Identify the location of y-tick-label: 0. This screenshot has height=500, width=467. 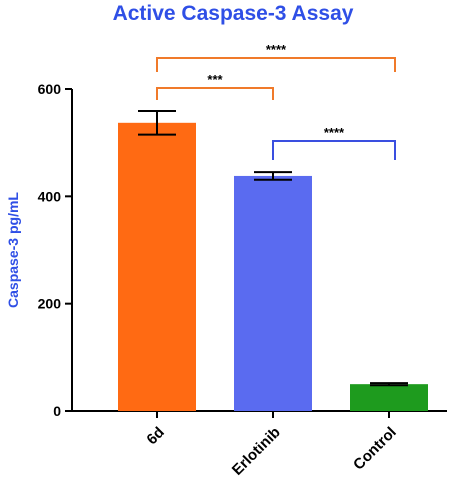
(57, 411).